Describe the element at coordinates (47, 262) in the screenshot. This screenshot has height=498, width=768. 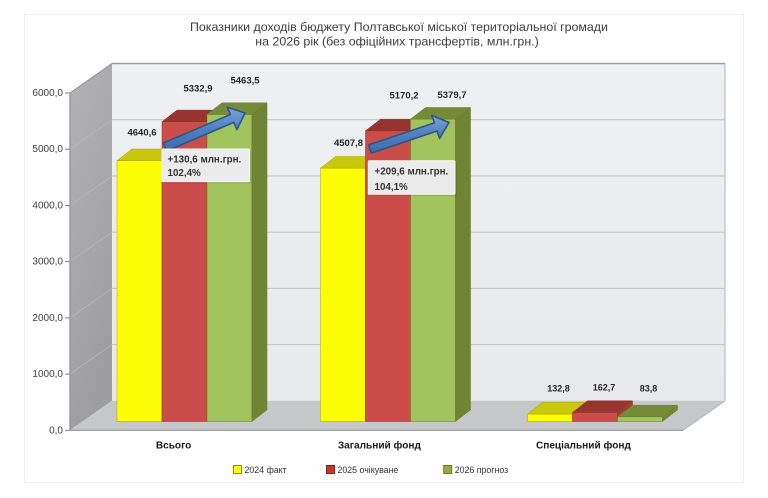
I see `svg-text: 3000,0` at that location.